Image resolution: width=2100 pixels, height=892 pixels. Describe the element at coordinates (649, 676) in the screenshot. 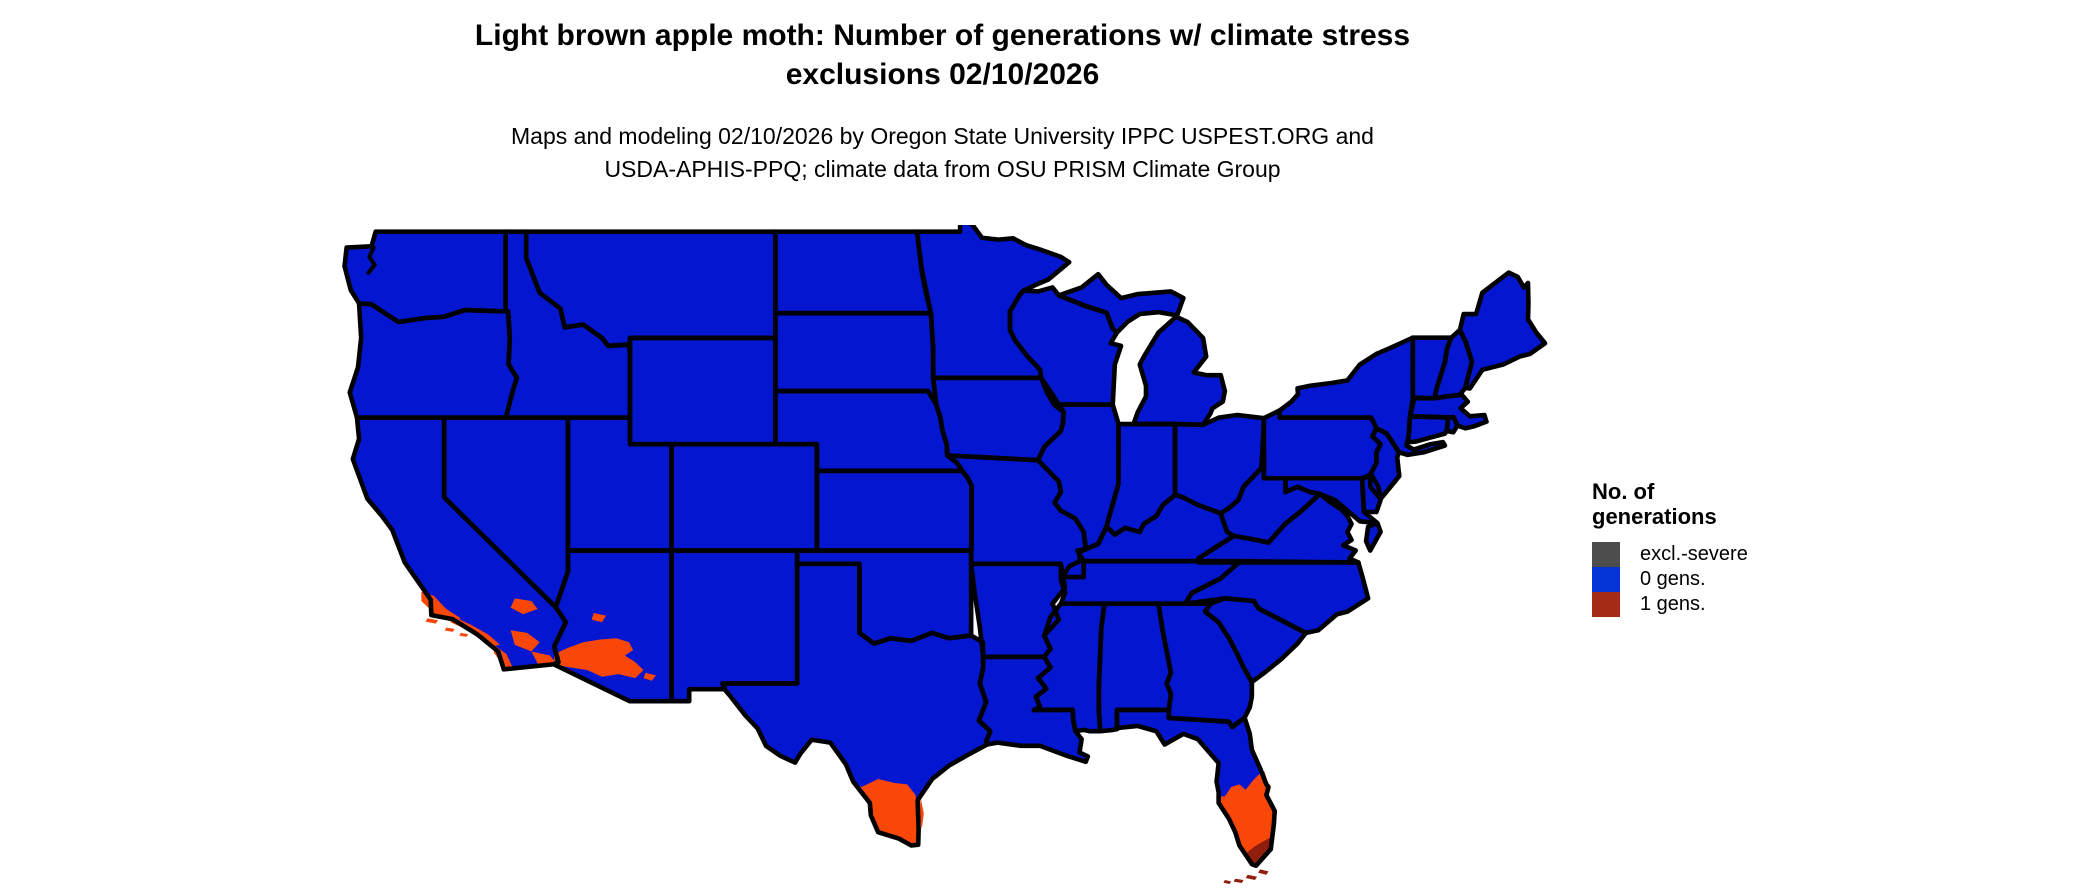

I see `zone-arizona-spot-southeast` at that location.